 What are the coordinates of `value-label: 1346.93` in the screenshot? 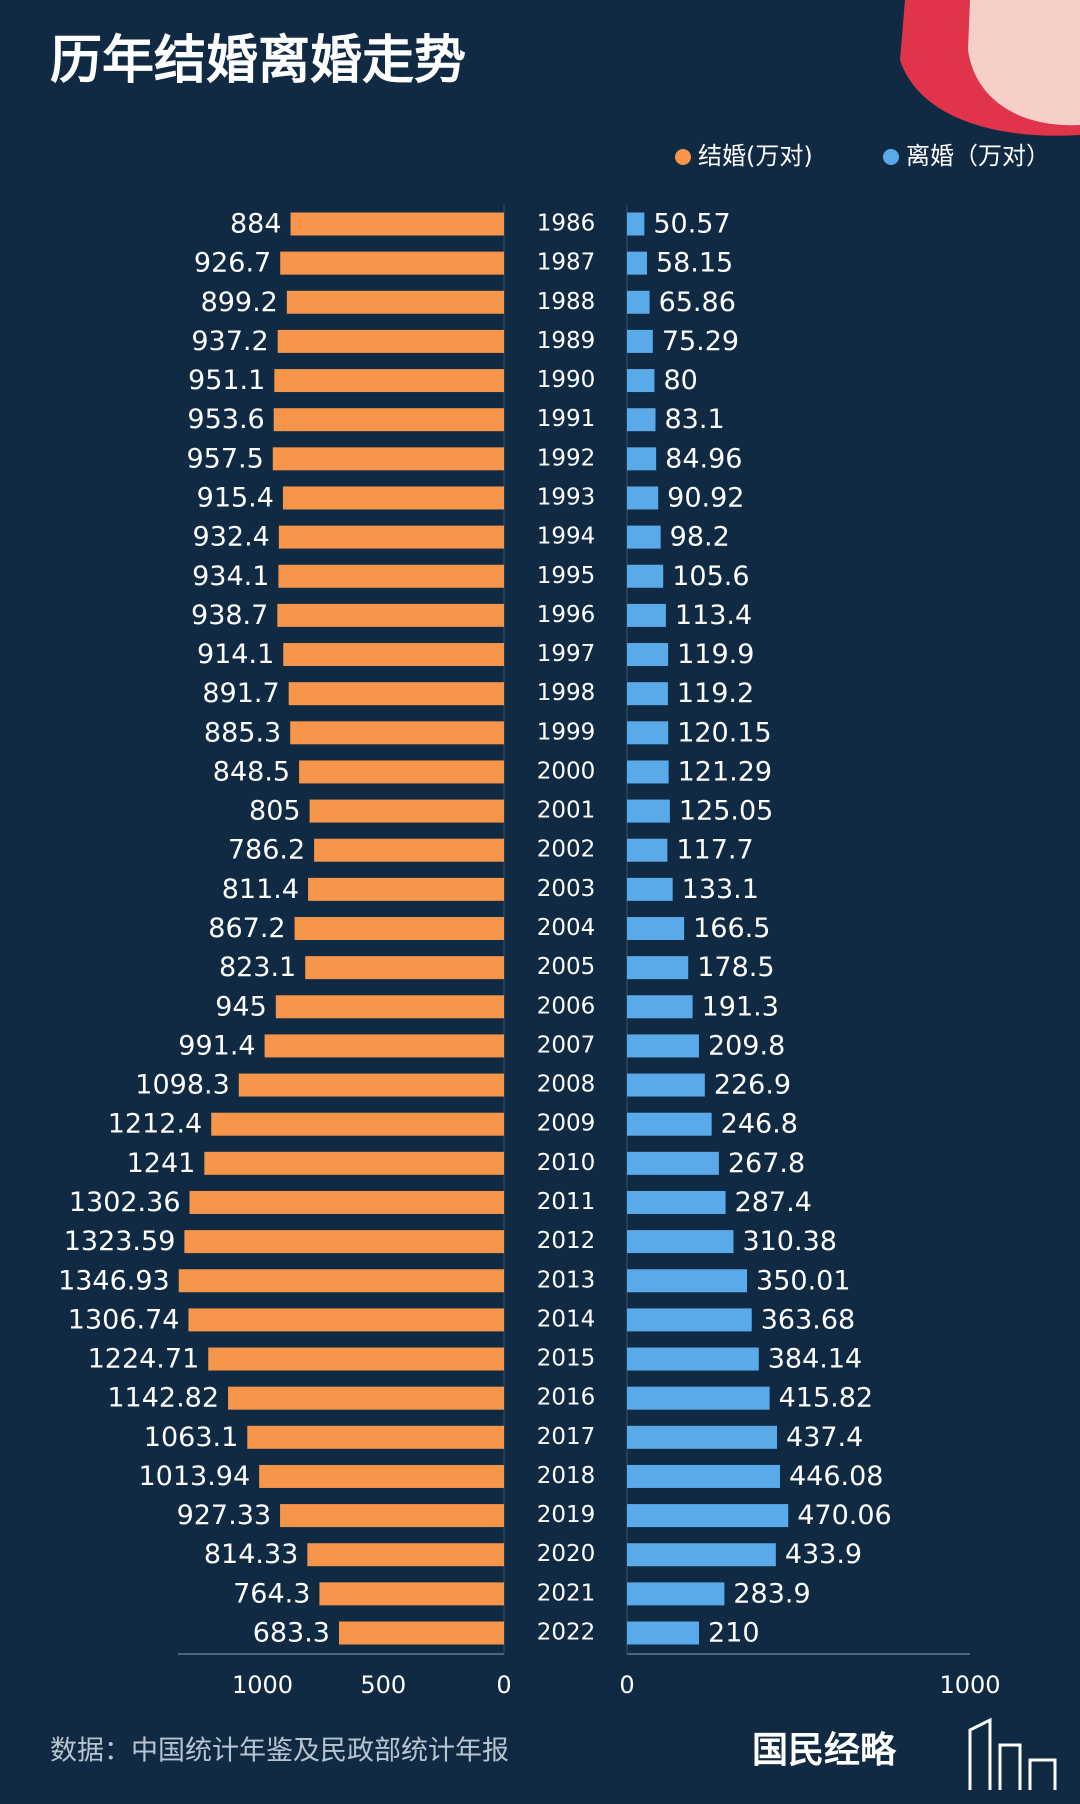 It's located at (114, 1280).